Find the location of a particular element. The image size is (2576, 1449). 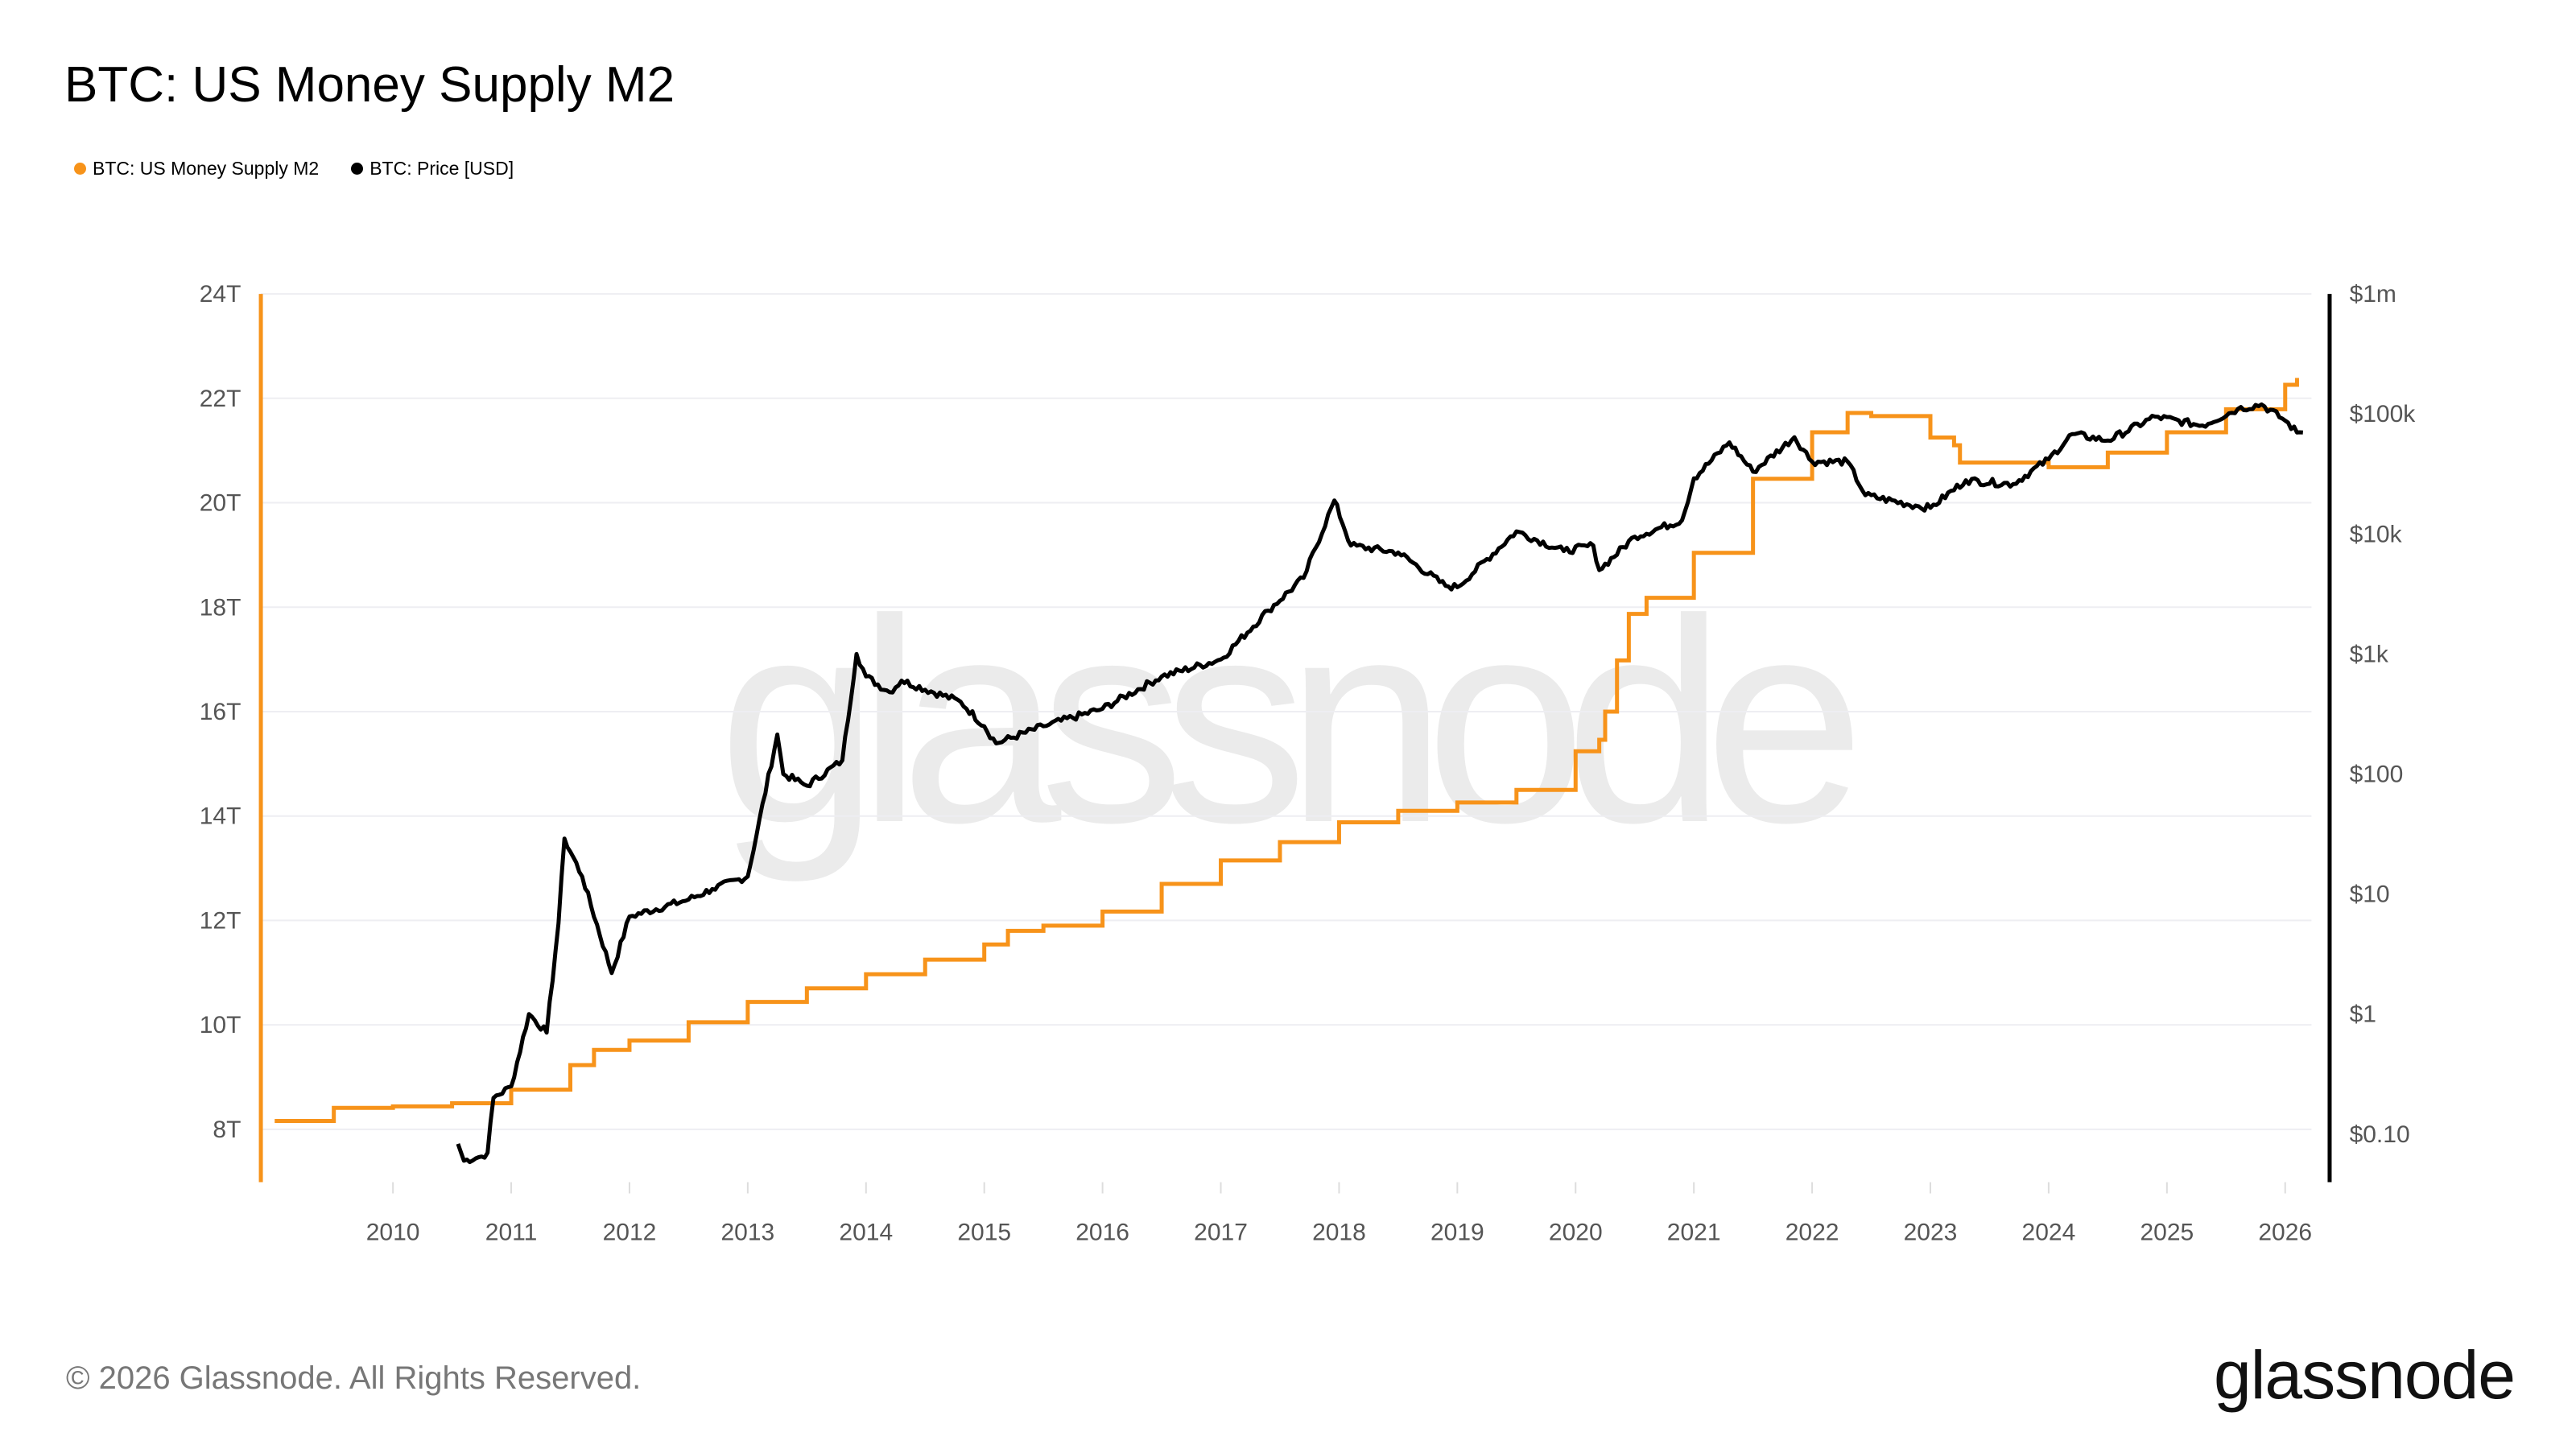

x-tick-label: 2011 is located at coordinates (511, 1232).